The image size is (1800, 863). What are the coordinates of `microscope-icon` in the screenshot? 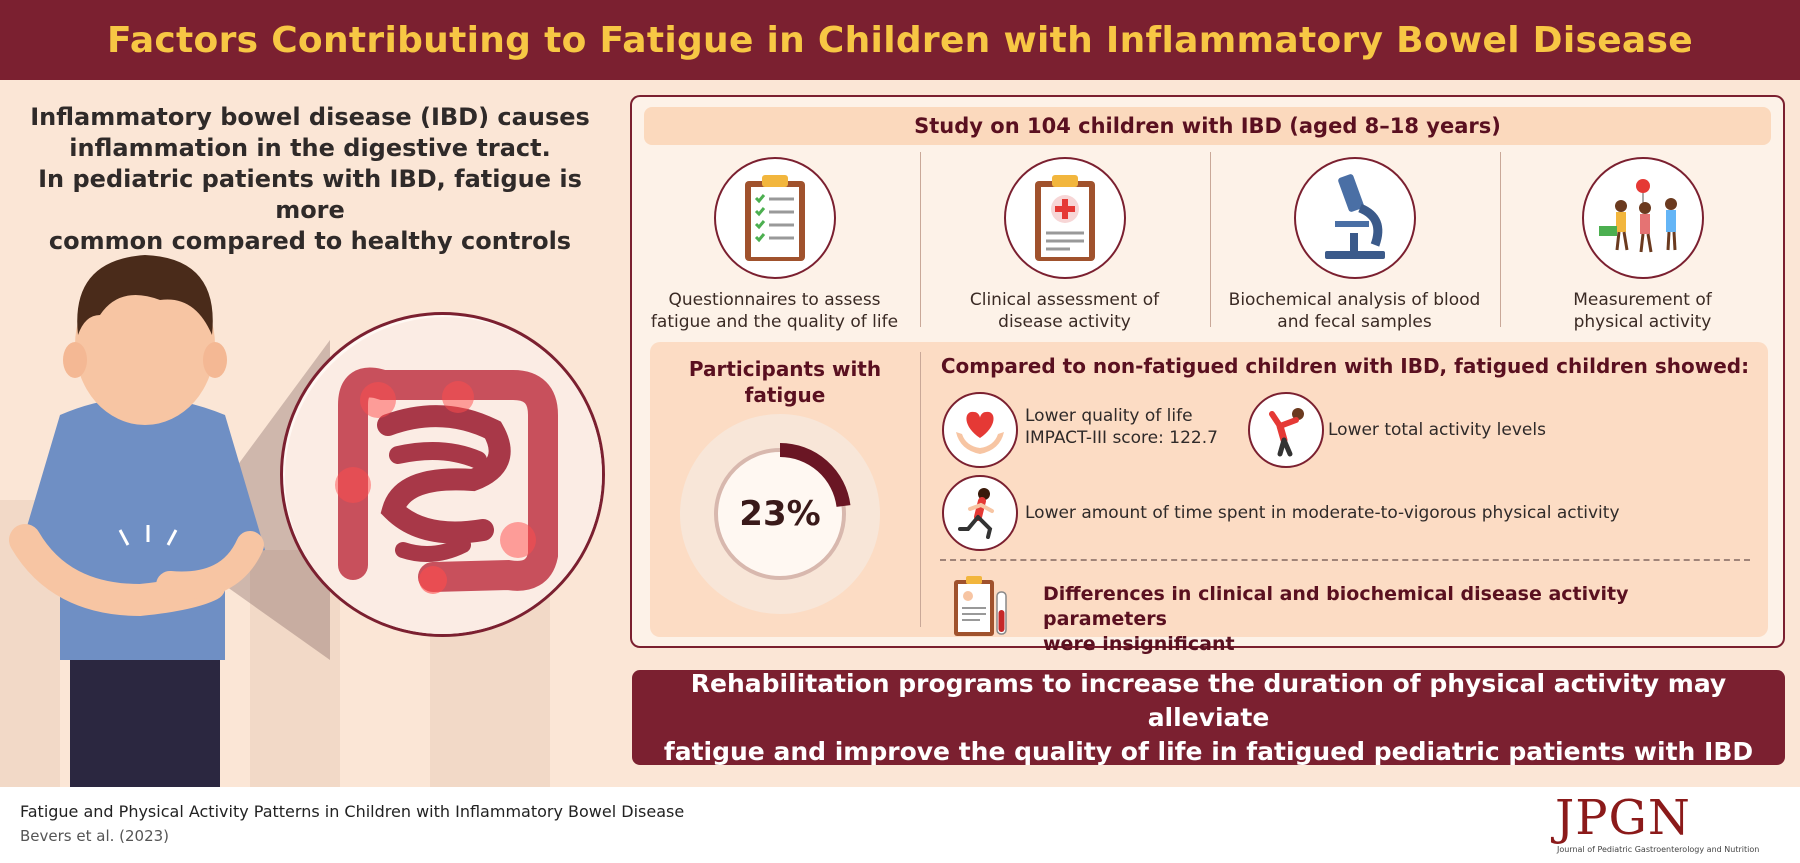 It's located at (1354, 216).